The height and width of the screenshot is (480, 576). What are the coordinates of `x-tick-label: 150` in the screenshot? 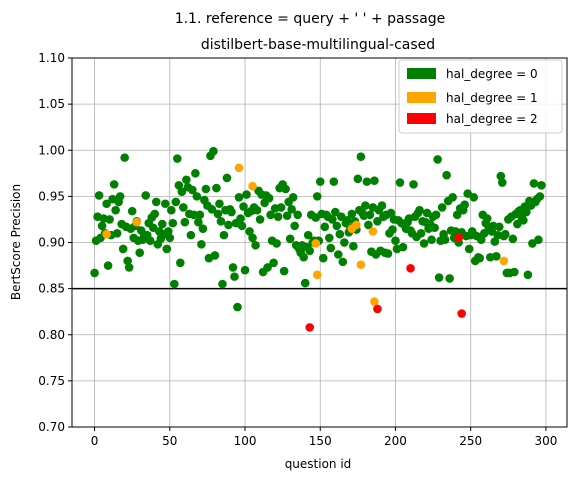 It's located at (320, 441).